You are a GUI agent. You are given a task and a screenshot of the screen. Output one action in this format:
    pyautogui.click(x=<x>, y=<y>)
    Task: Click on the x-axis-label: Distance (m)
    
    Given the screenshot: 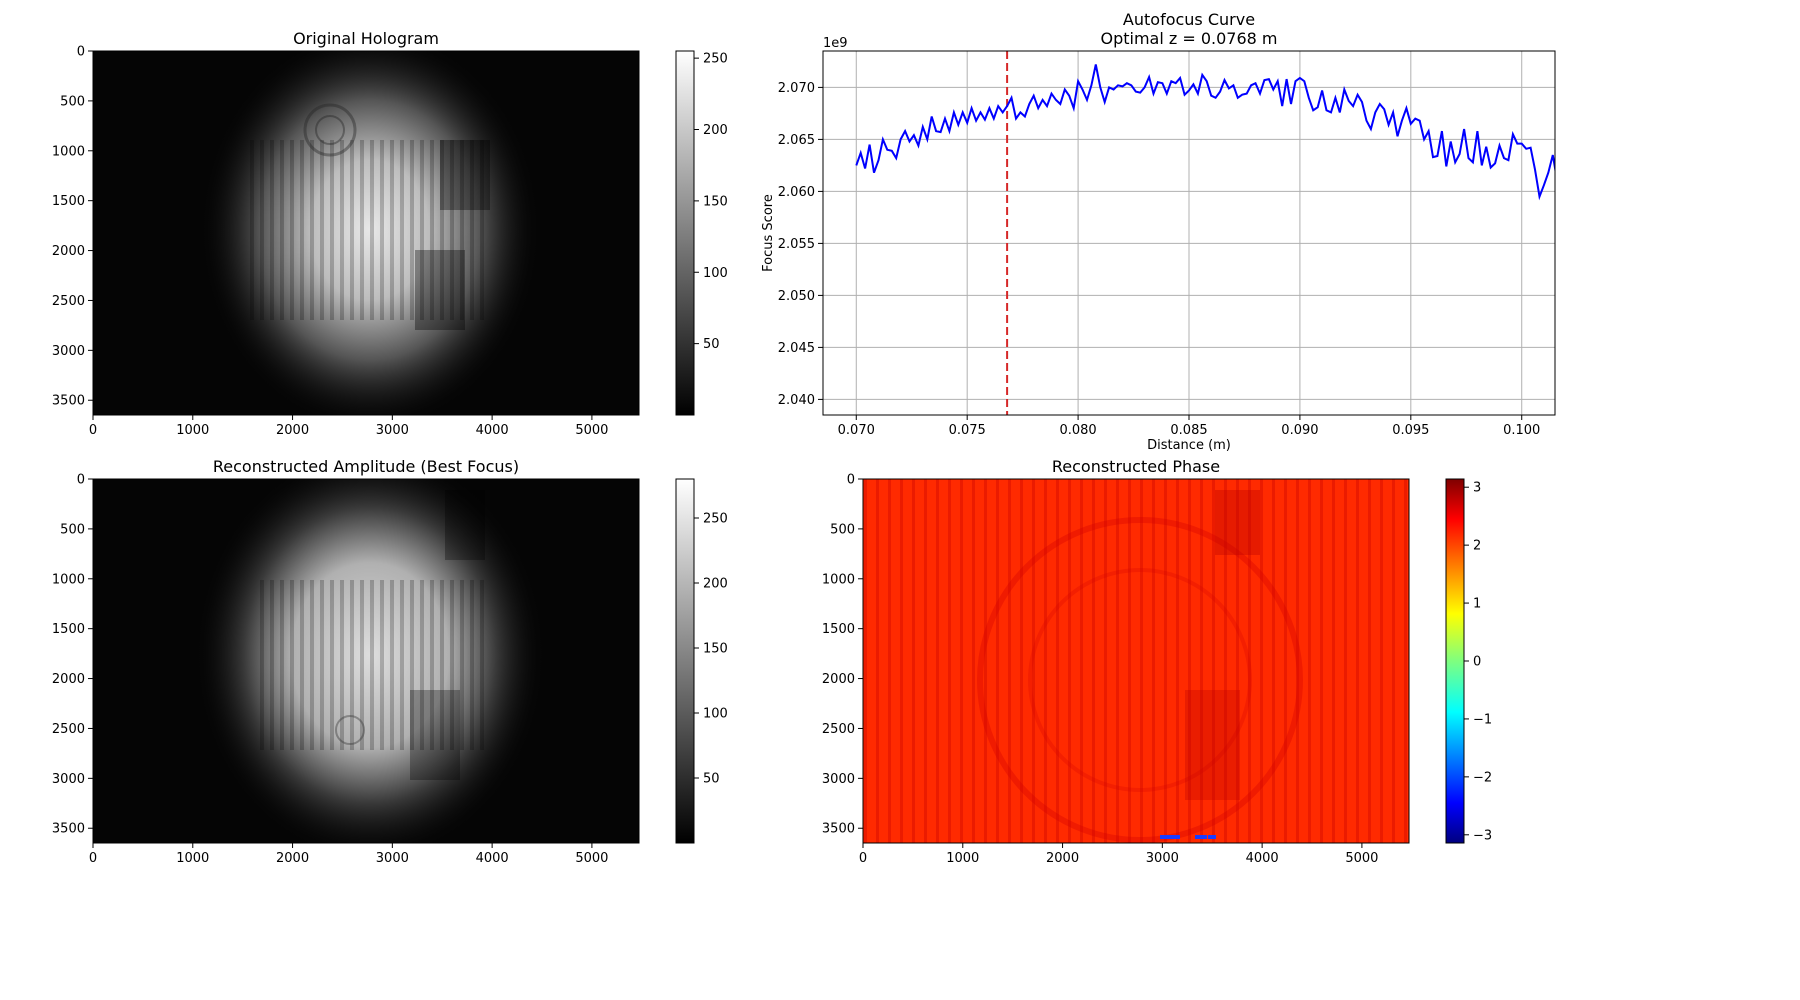 What is the action you would take?
    pyautogui.click(x=1189, y=445)
    